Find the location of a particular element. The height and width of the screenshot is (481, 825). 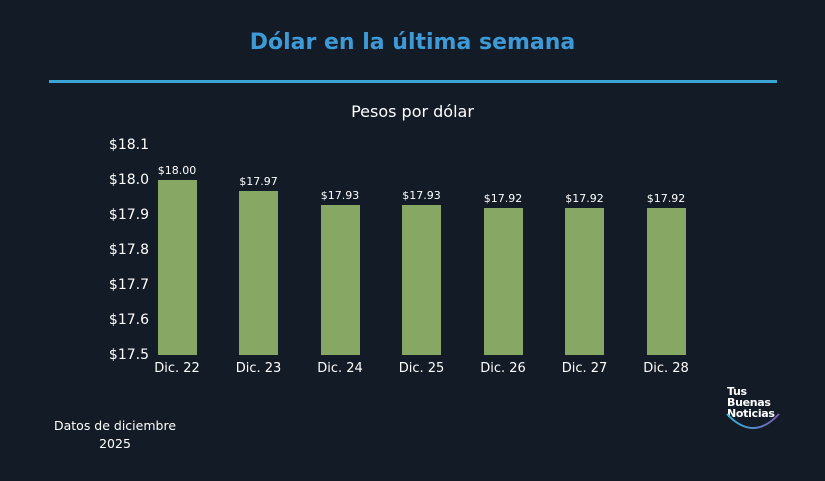

bar-value-label: $17.97 is located at coordinates (258, 181).